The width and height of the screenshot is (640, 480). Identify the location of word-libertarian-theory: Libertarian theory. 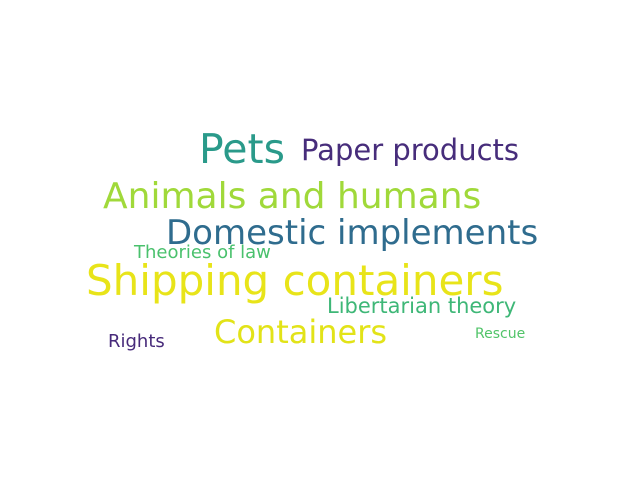
(422, 306).